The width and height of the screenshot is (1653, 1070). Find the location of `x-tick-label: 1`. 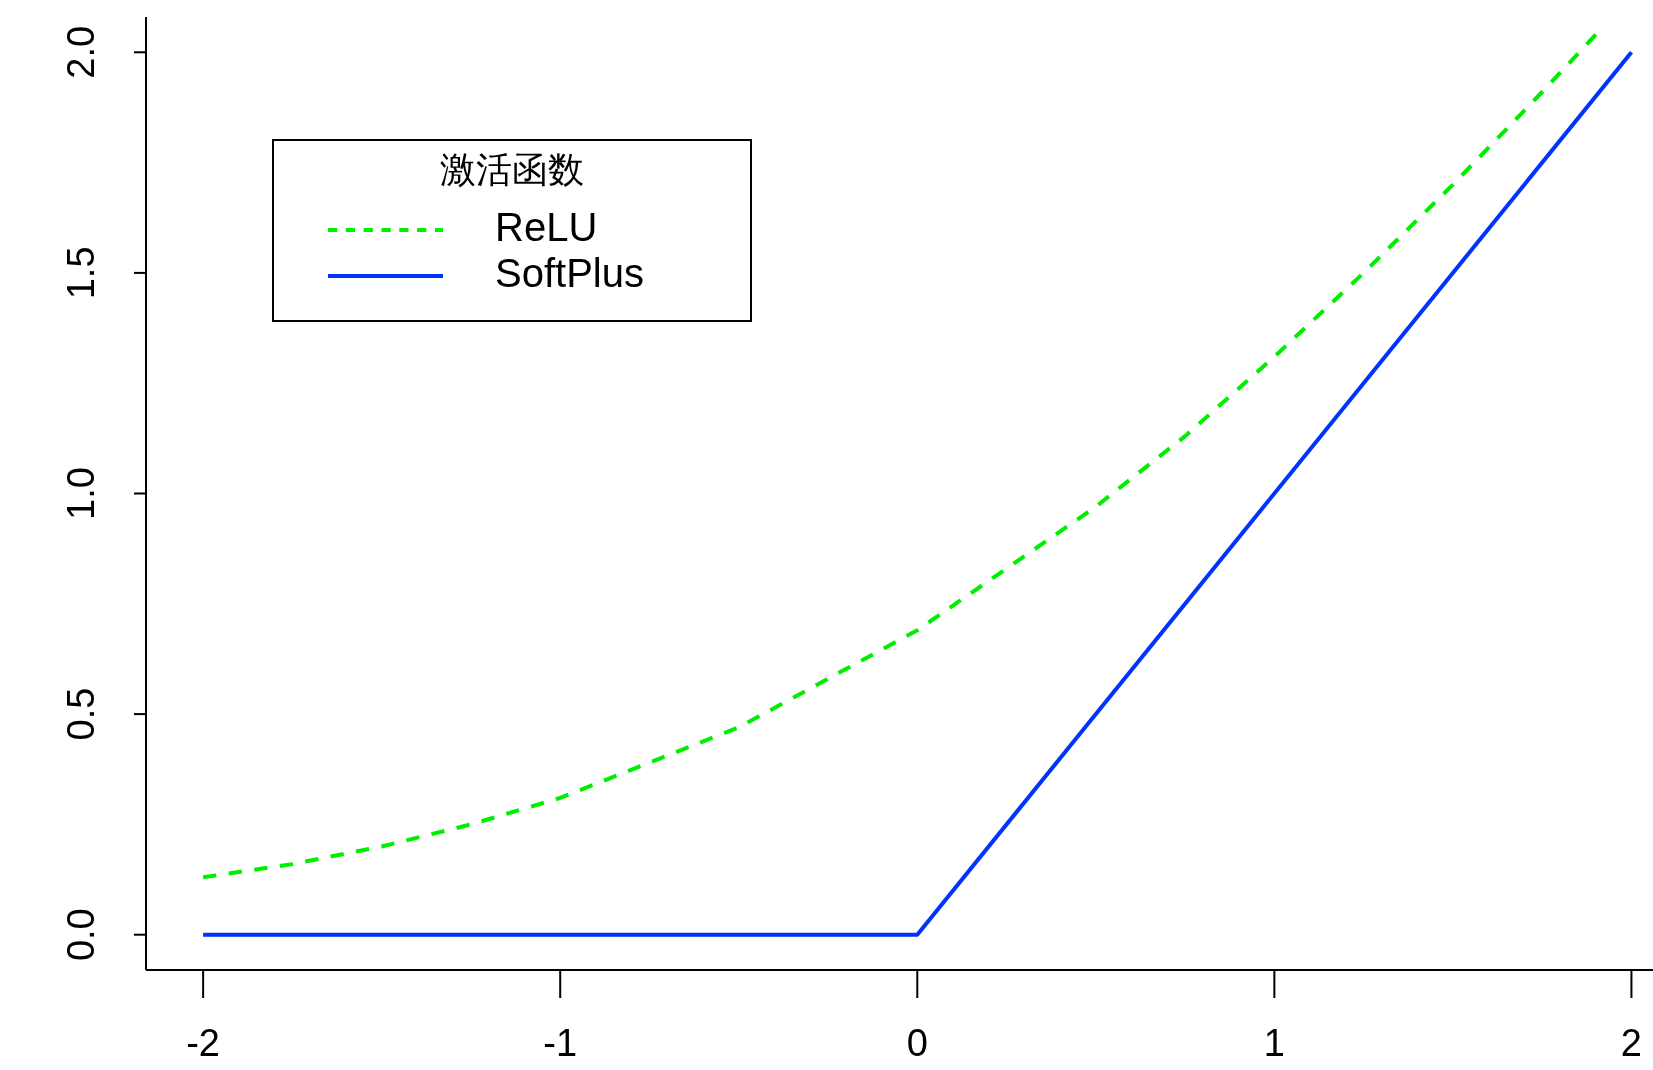

x-tick-label: 1 is located at coordinates (1274, 1043).